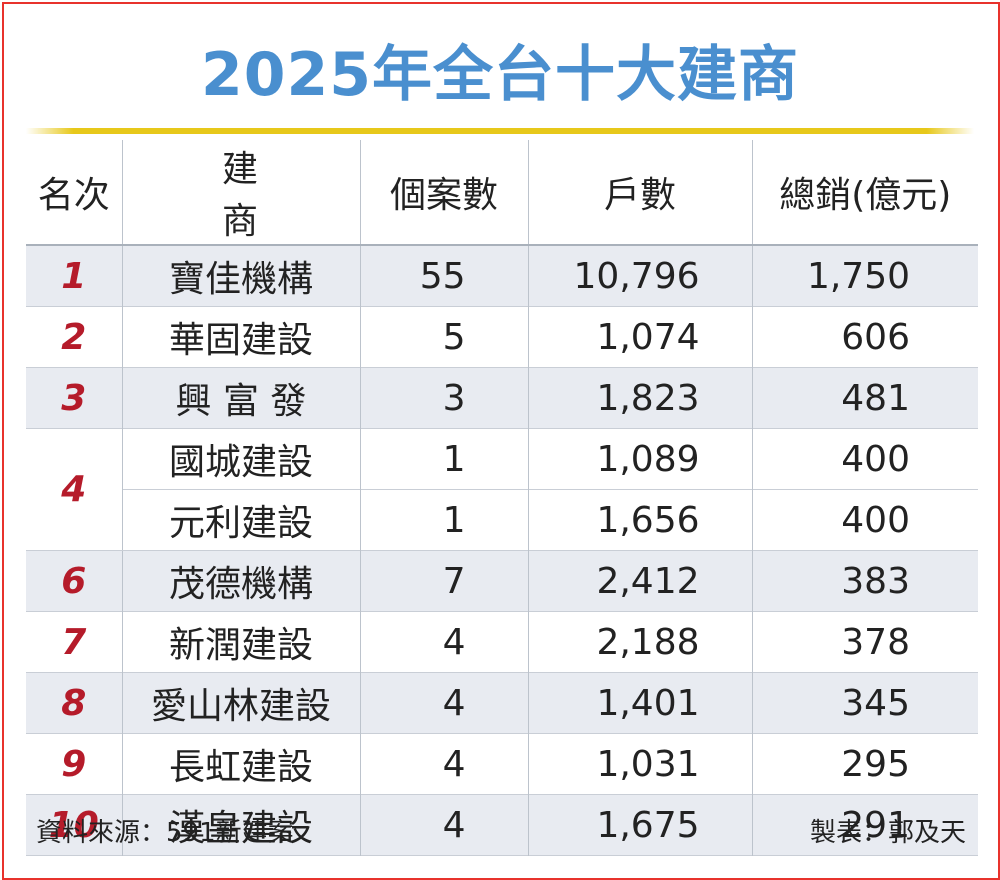 Image resolution: width=1000 pixels, height=880 pixels. Describe the element at coordinates (240, 459) in the screenshot. I see `company-cell: 國城建設` at that location.